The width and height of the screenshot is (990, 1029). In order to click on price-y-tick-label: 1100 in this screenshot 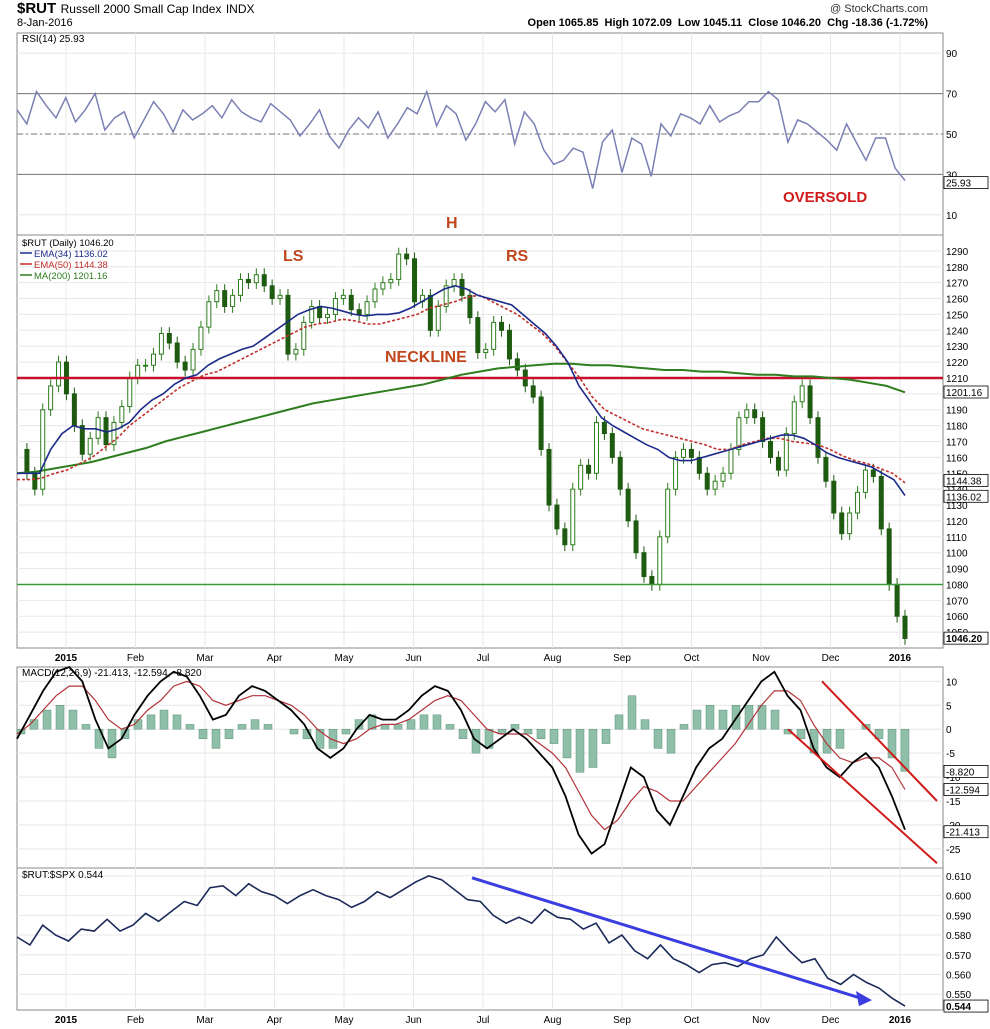, I will do `click(957, 554)`.